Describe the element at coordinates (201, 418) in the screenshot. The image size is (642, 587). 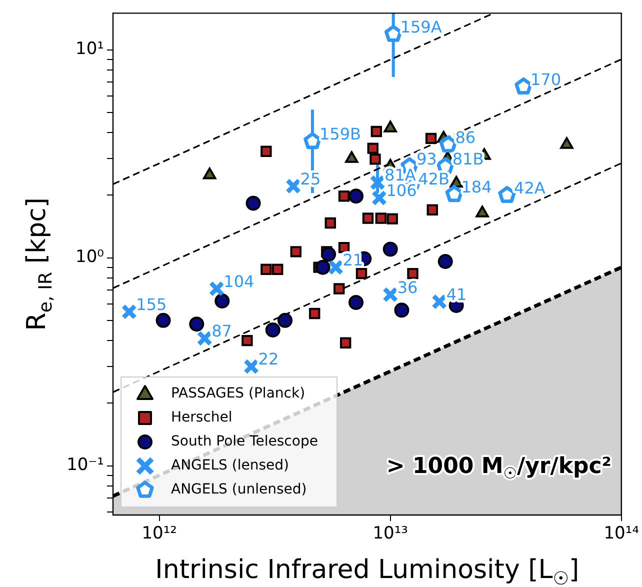
I see `legend-label: Herschel` at that location.